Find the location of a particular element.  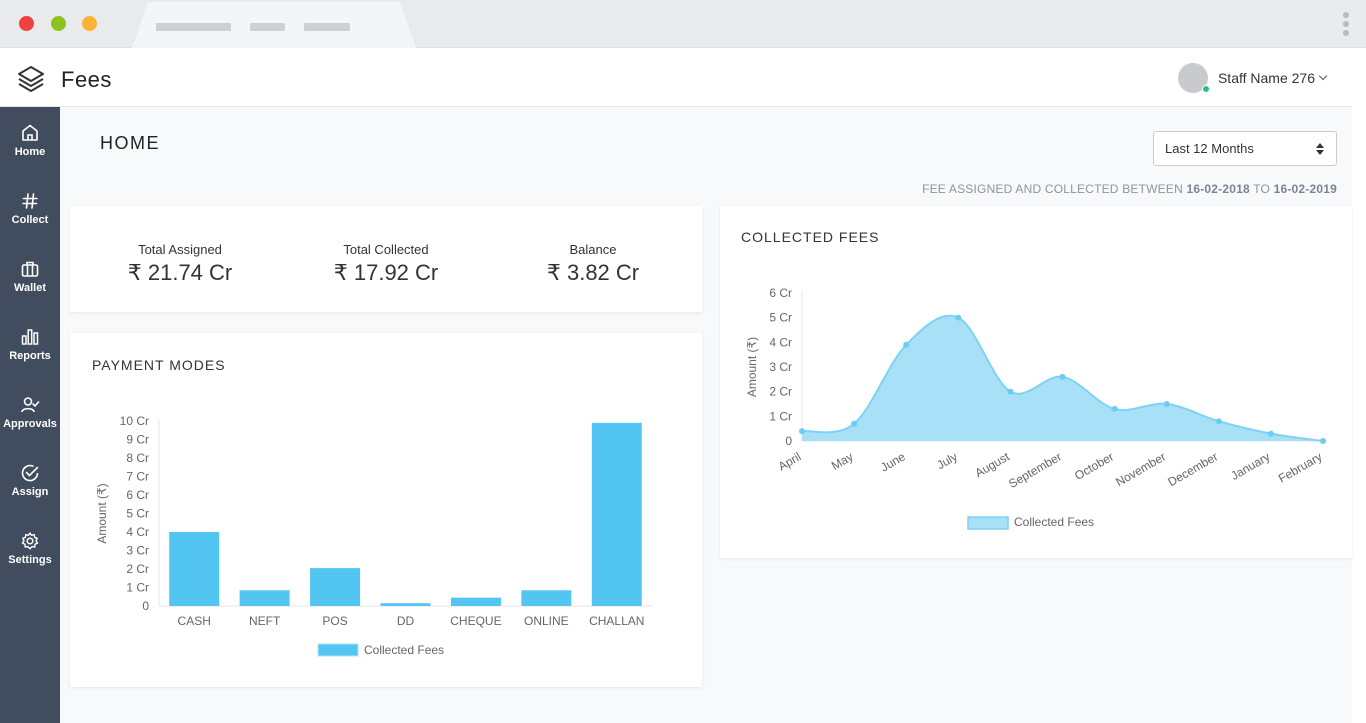

sidebar-item-label: Assign is located at coordinates (30, 492).